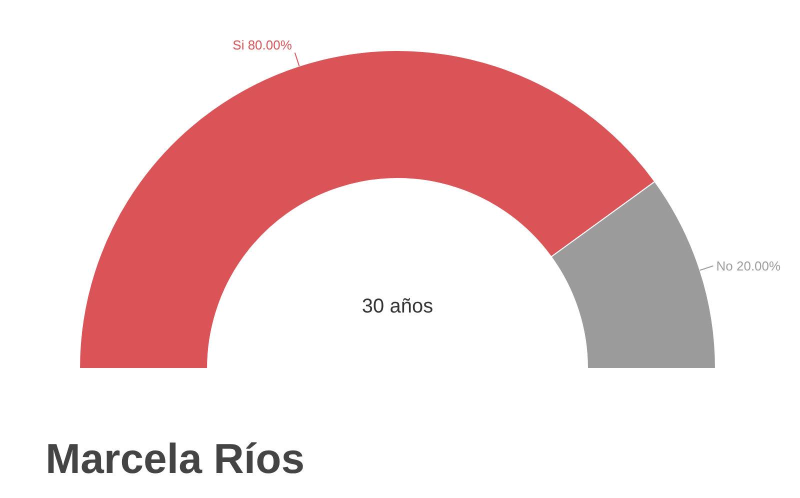  I want to click on text: Marcela Ríos, so click(175, 458).